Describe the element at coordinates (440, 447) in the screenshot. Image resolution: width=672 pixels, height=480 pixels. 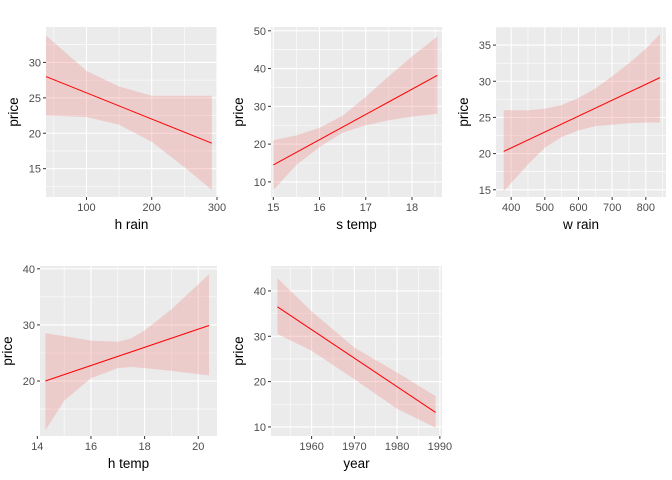
I see `x-tick-label: 1990` at that location.